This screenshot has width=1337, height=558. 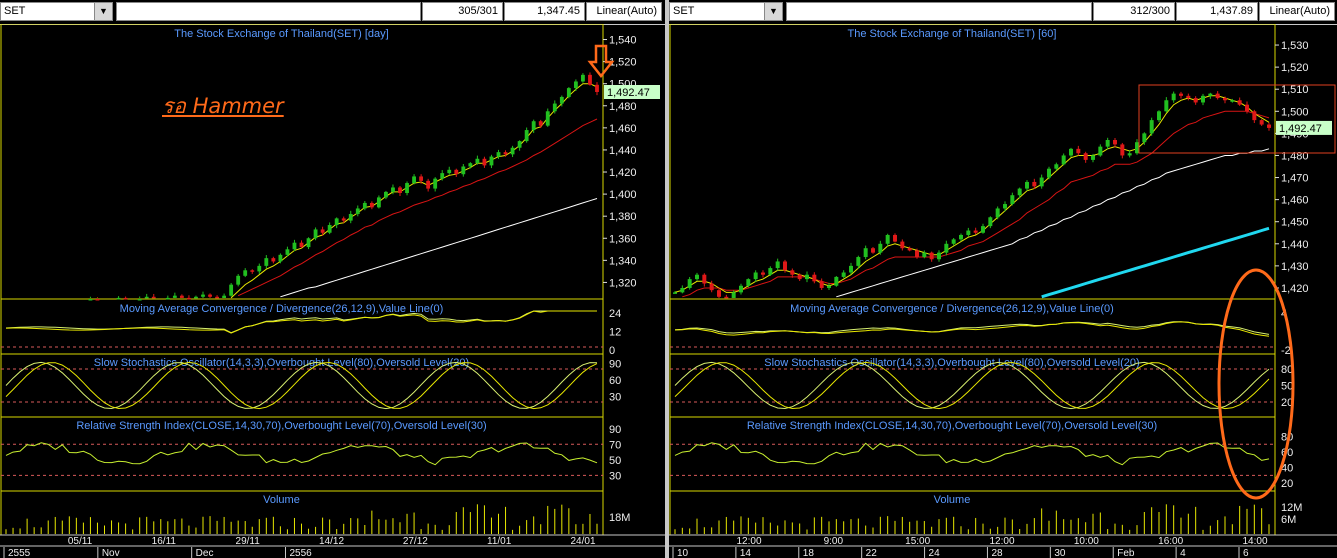 I want to click on highlight-box, so click(x=1237, y=119).